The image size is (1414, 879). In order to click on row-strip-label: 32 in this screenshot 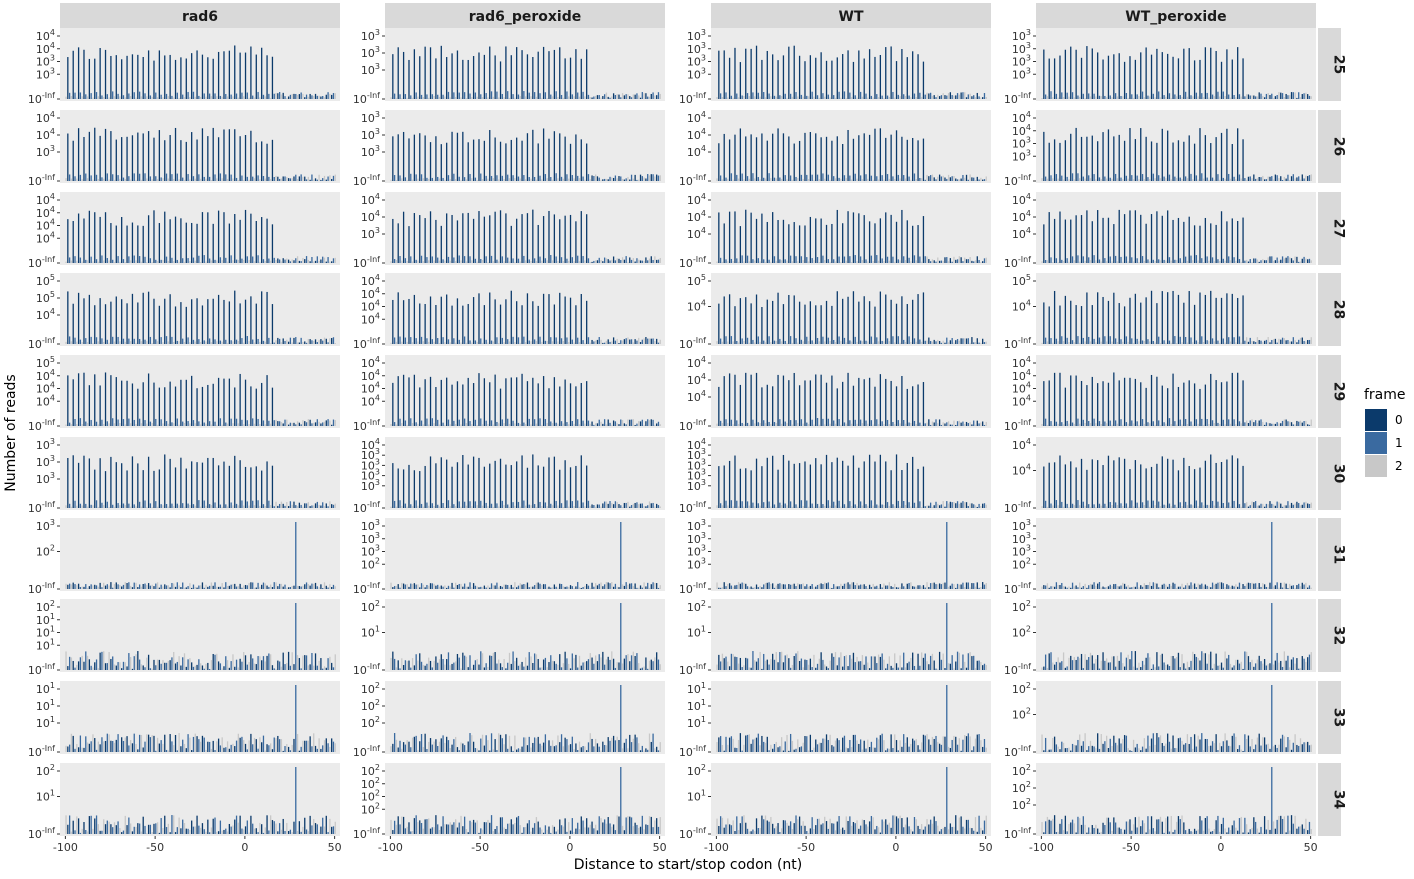, I will do `click(1339, 635)`.